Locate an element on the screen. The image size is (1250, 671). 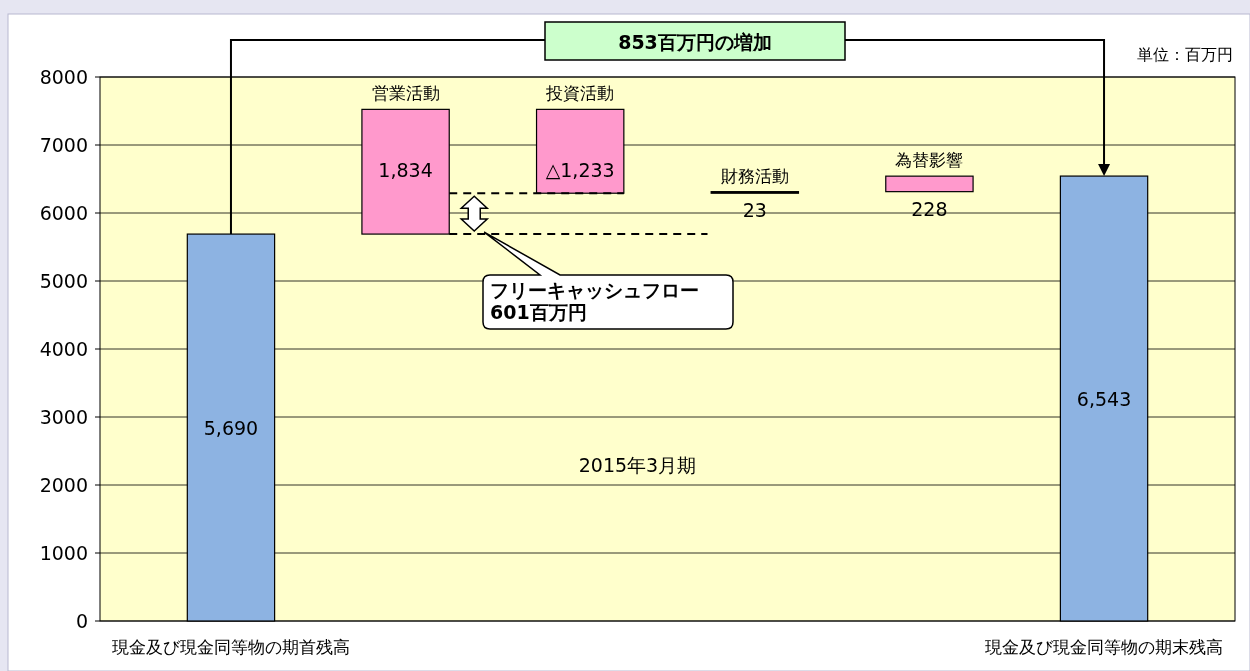
y-tick-label: 4000 is located at coordinates (63, 349).